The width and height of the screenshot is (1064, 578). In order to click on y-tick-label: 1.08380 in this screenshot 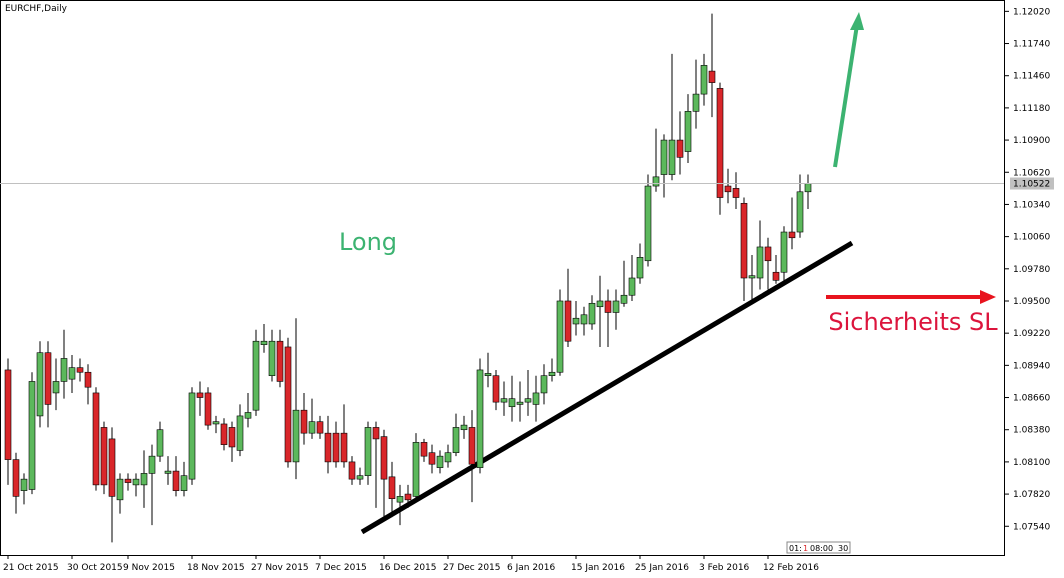, I will do `click(1031, 431)`.